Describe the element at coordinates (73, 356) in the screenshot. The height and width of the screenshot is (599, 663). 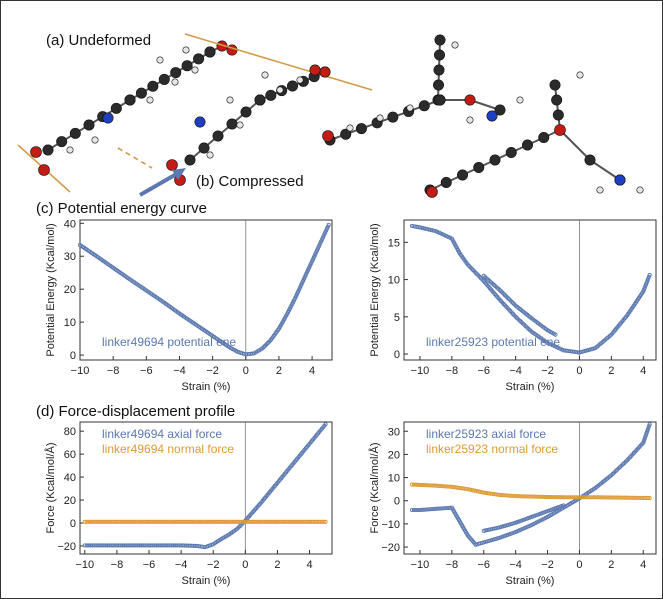
I see `y-tick-label: 0` at that location.